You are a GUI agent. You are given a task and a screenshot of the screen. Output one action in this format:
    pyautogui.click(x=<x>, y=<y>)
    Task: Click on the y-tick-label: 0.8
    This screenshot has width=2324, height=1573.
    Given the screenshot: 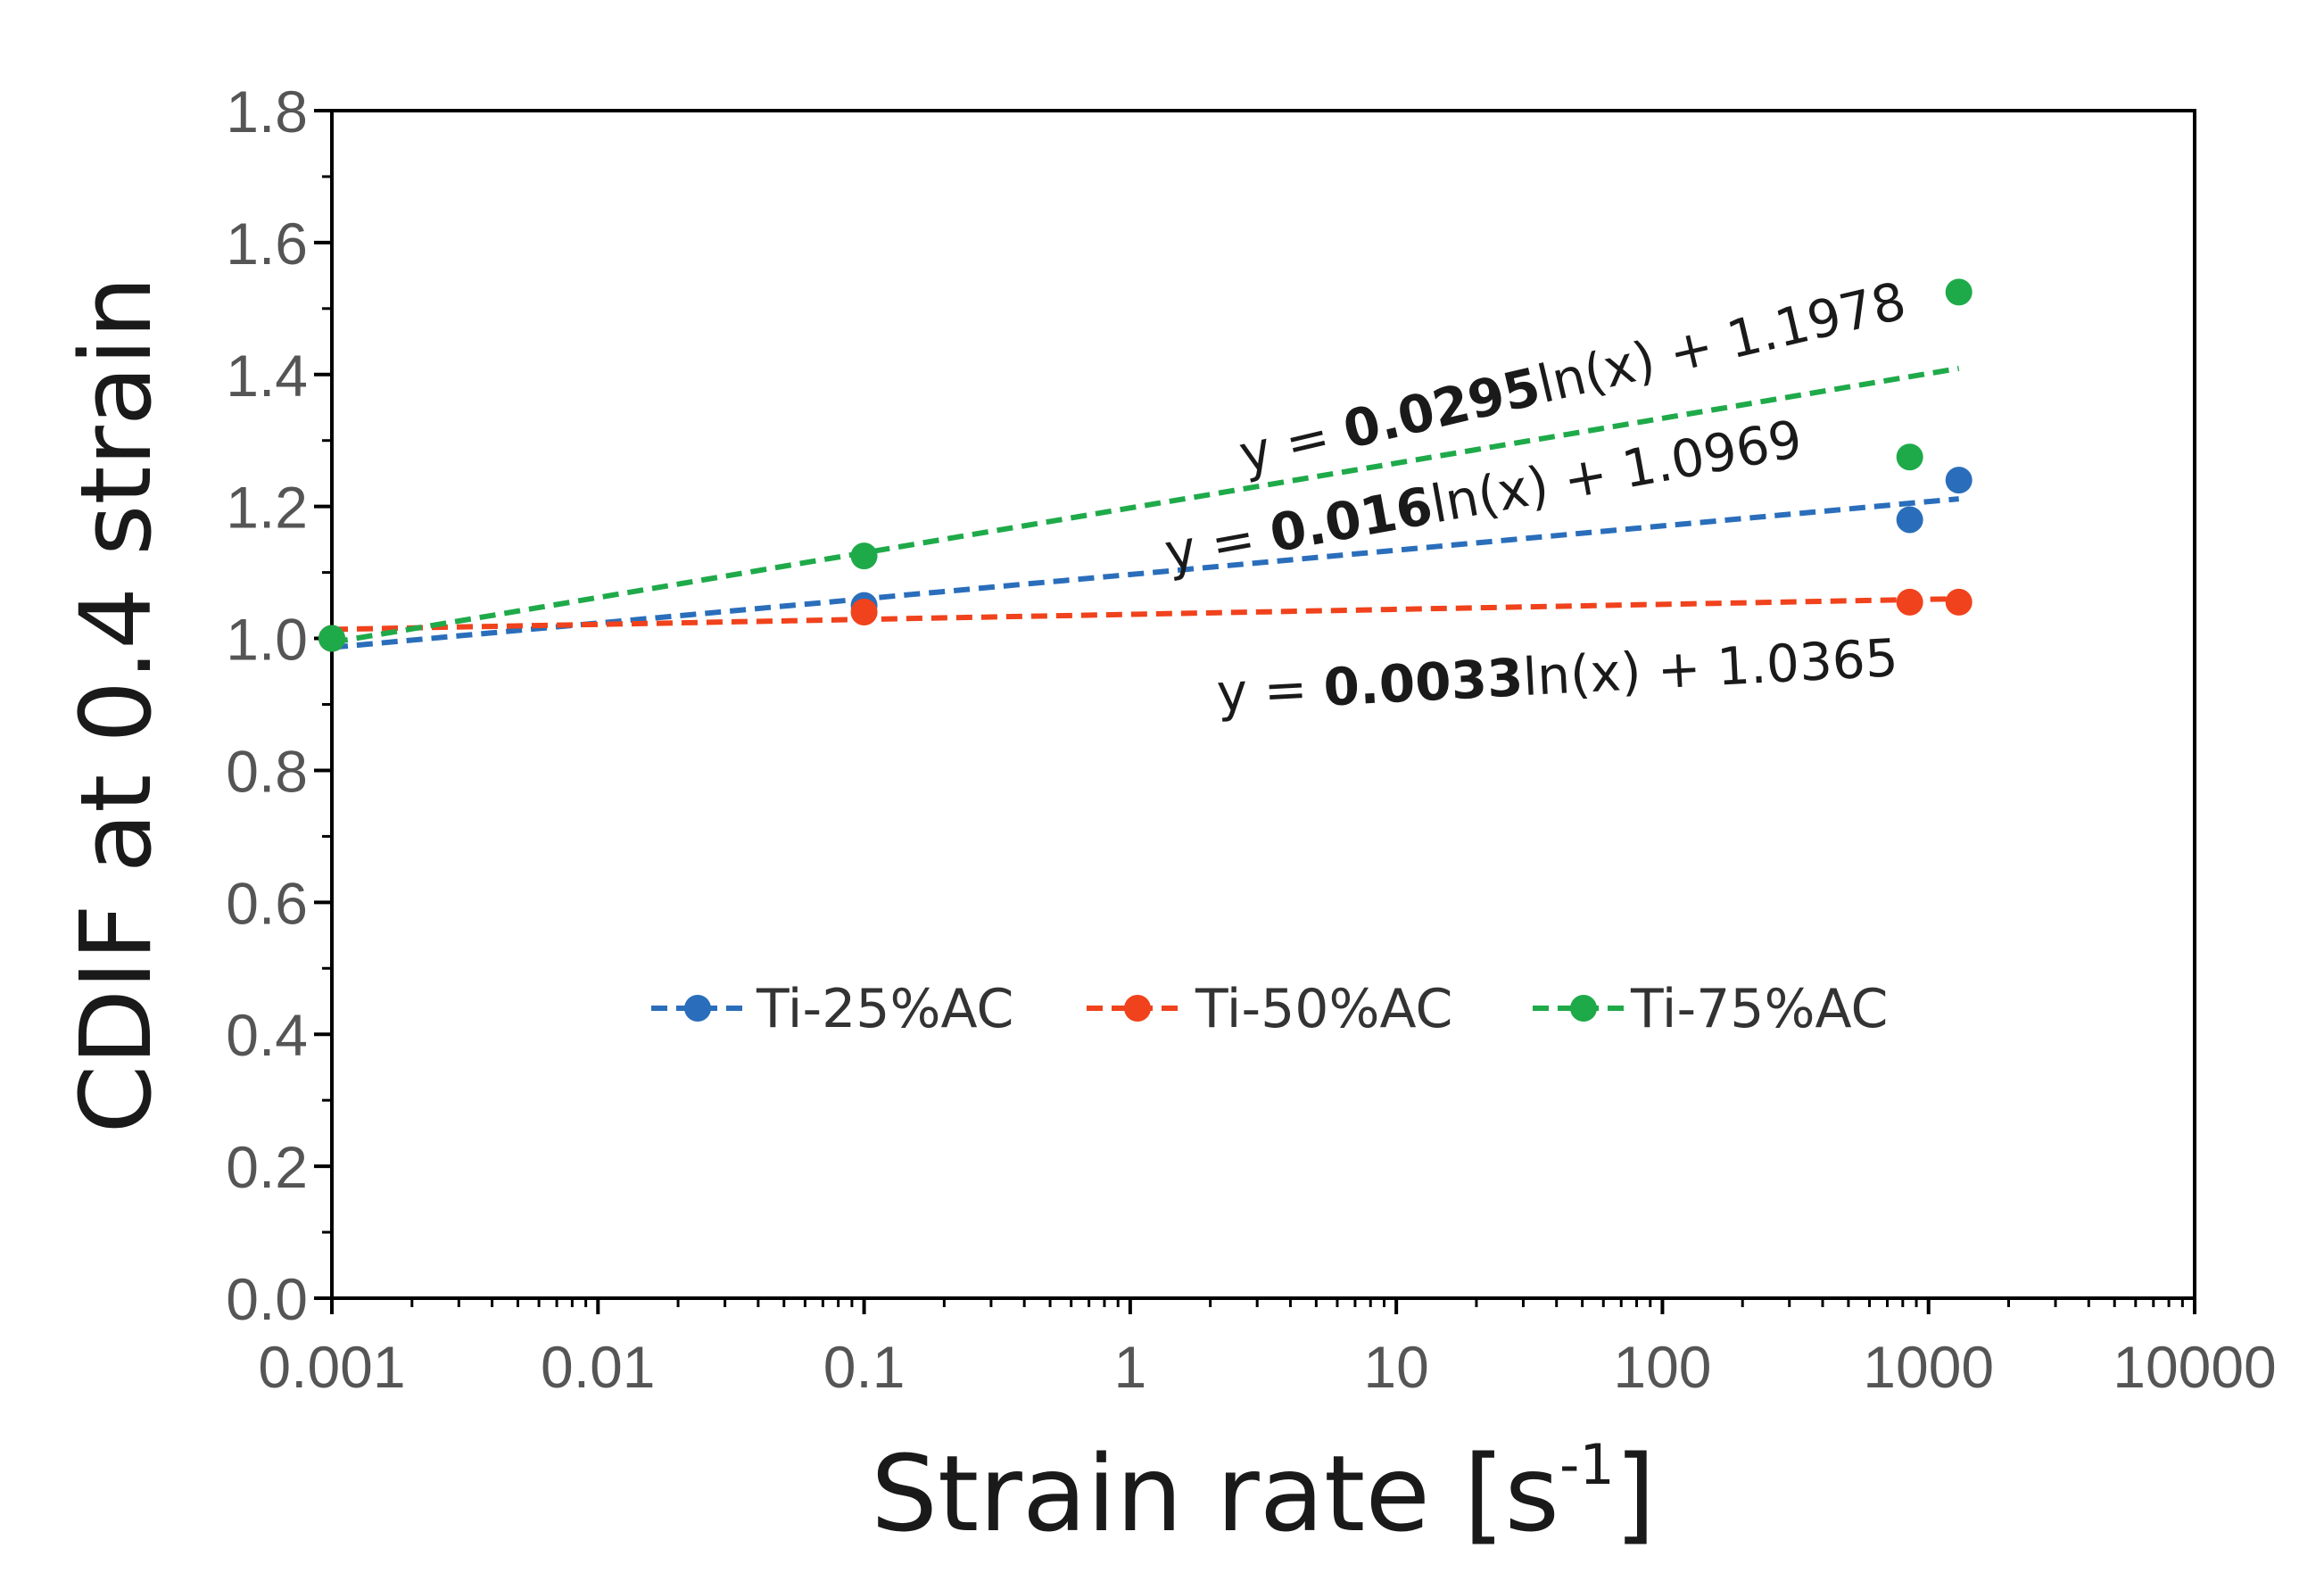 What is the action you would take?
    pyautogui.click(x=267, y=771)
    